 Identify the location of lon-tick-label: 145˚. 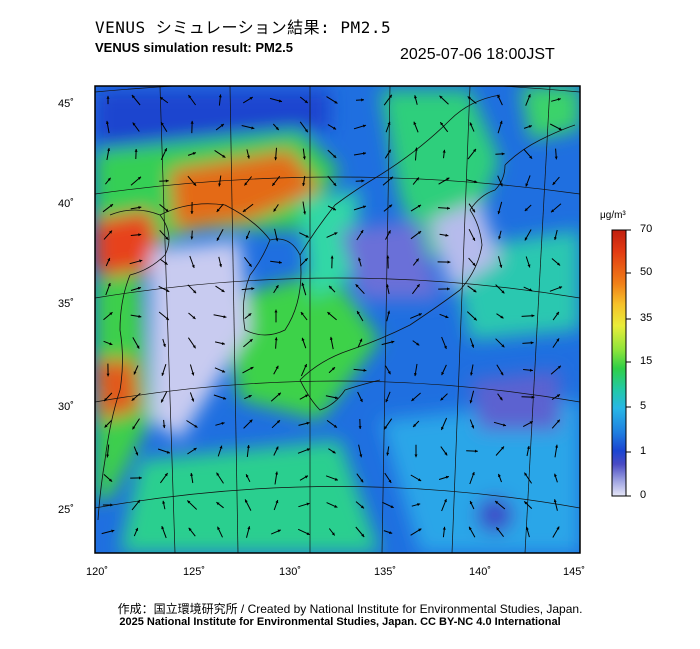
(574, 572).